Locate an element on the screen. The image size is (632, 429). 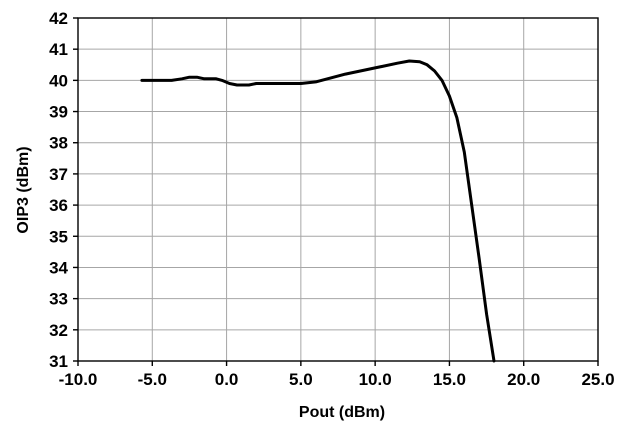
y-tick-label: 34 is located at coordinates (58, 267).